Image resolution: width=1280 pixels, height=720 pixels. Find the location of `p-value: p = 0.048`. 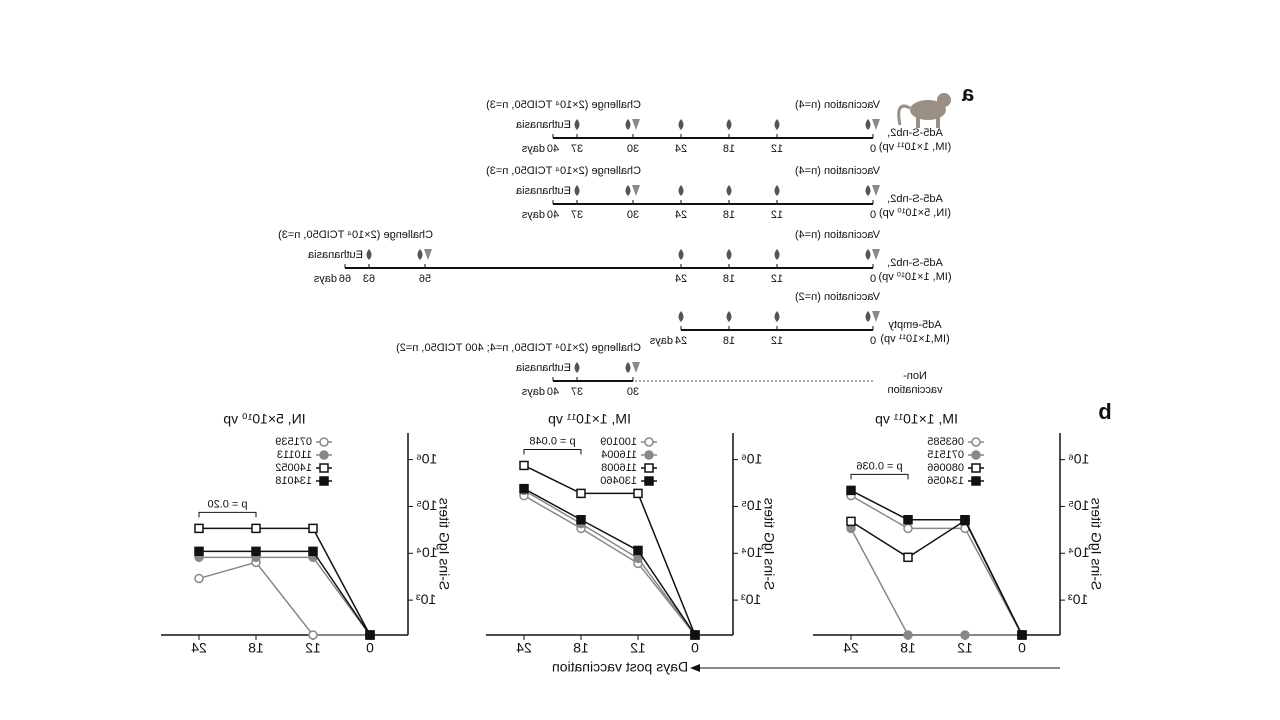

p-value: p = 0.048 is located at coordinates (552, 441).